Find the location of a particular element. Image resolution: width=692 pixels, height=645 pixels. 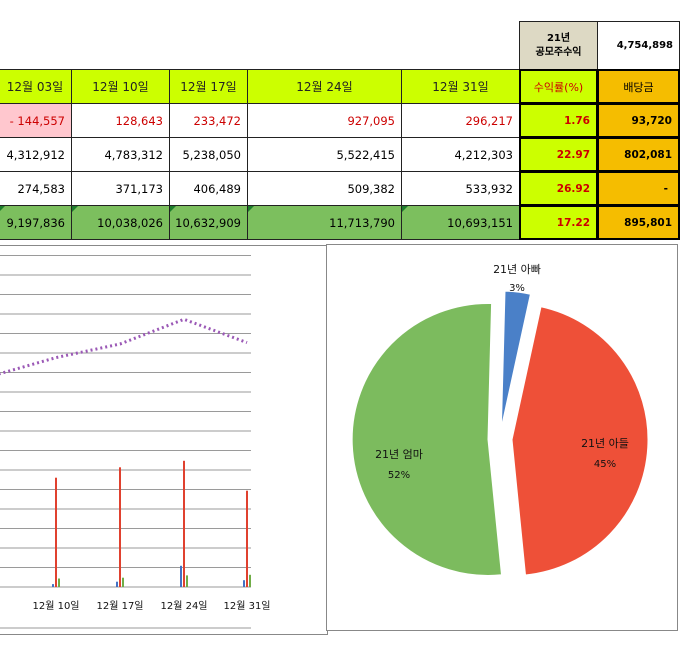

cell-r3-yield: 26.92 is located at coordinates (558, 188).